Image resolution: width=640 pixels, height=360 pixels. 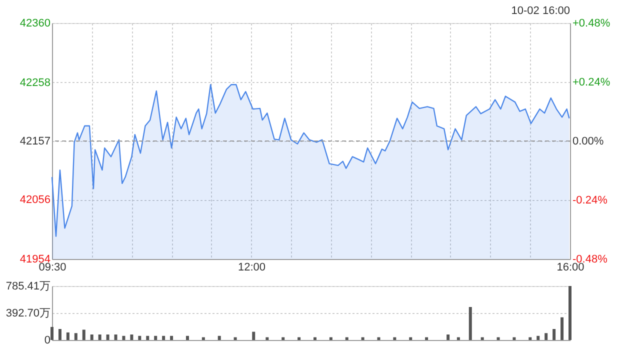 What do you see at coordinates (588, 142) in the screenshot?
I see `y2-tick-label: 0.00%` at bounding box center [588, 142].